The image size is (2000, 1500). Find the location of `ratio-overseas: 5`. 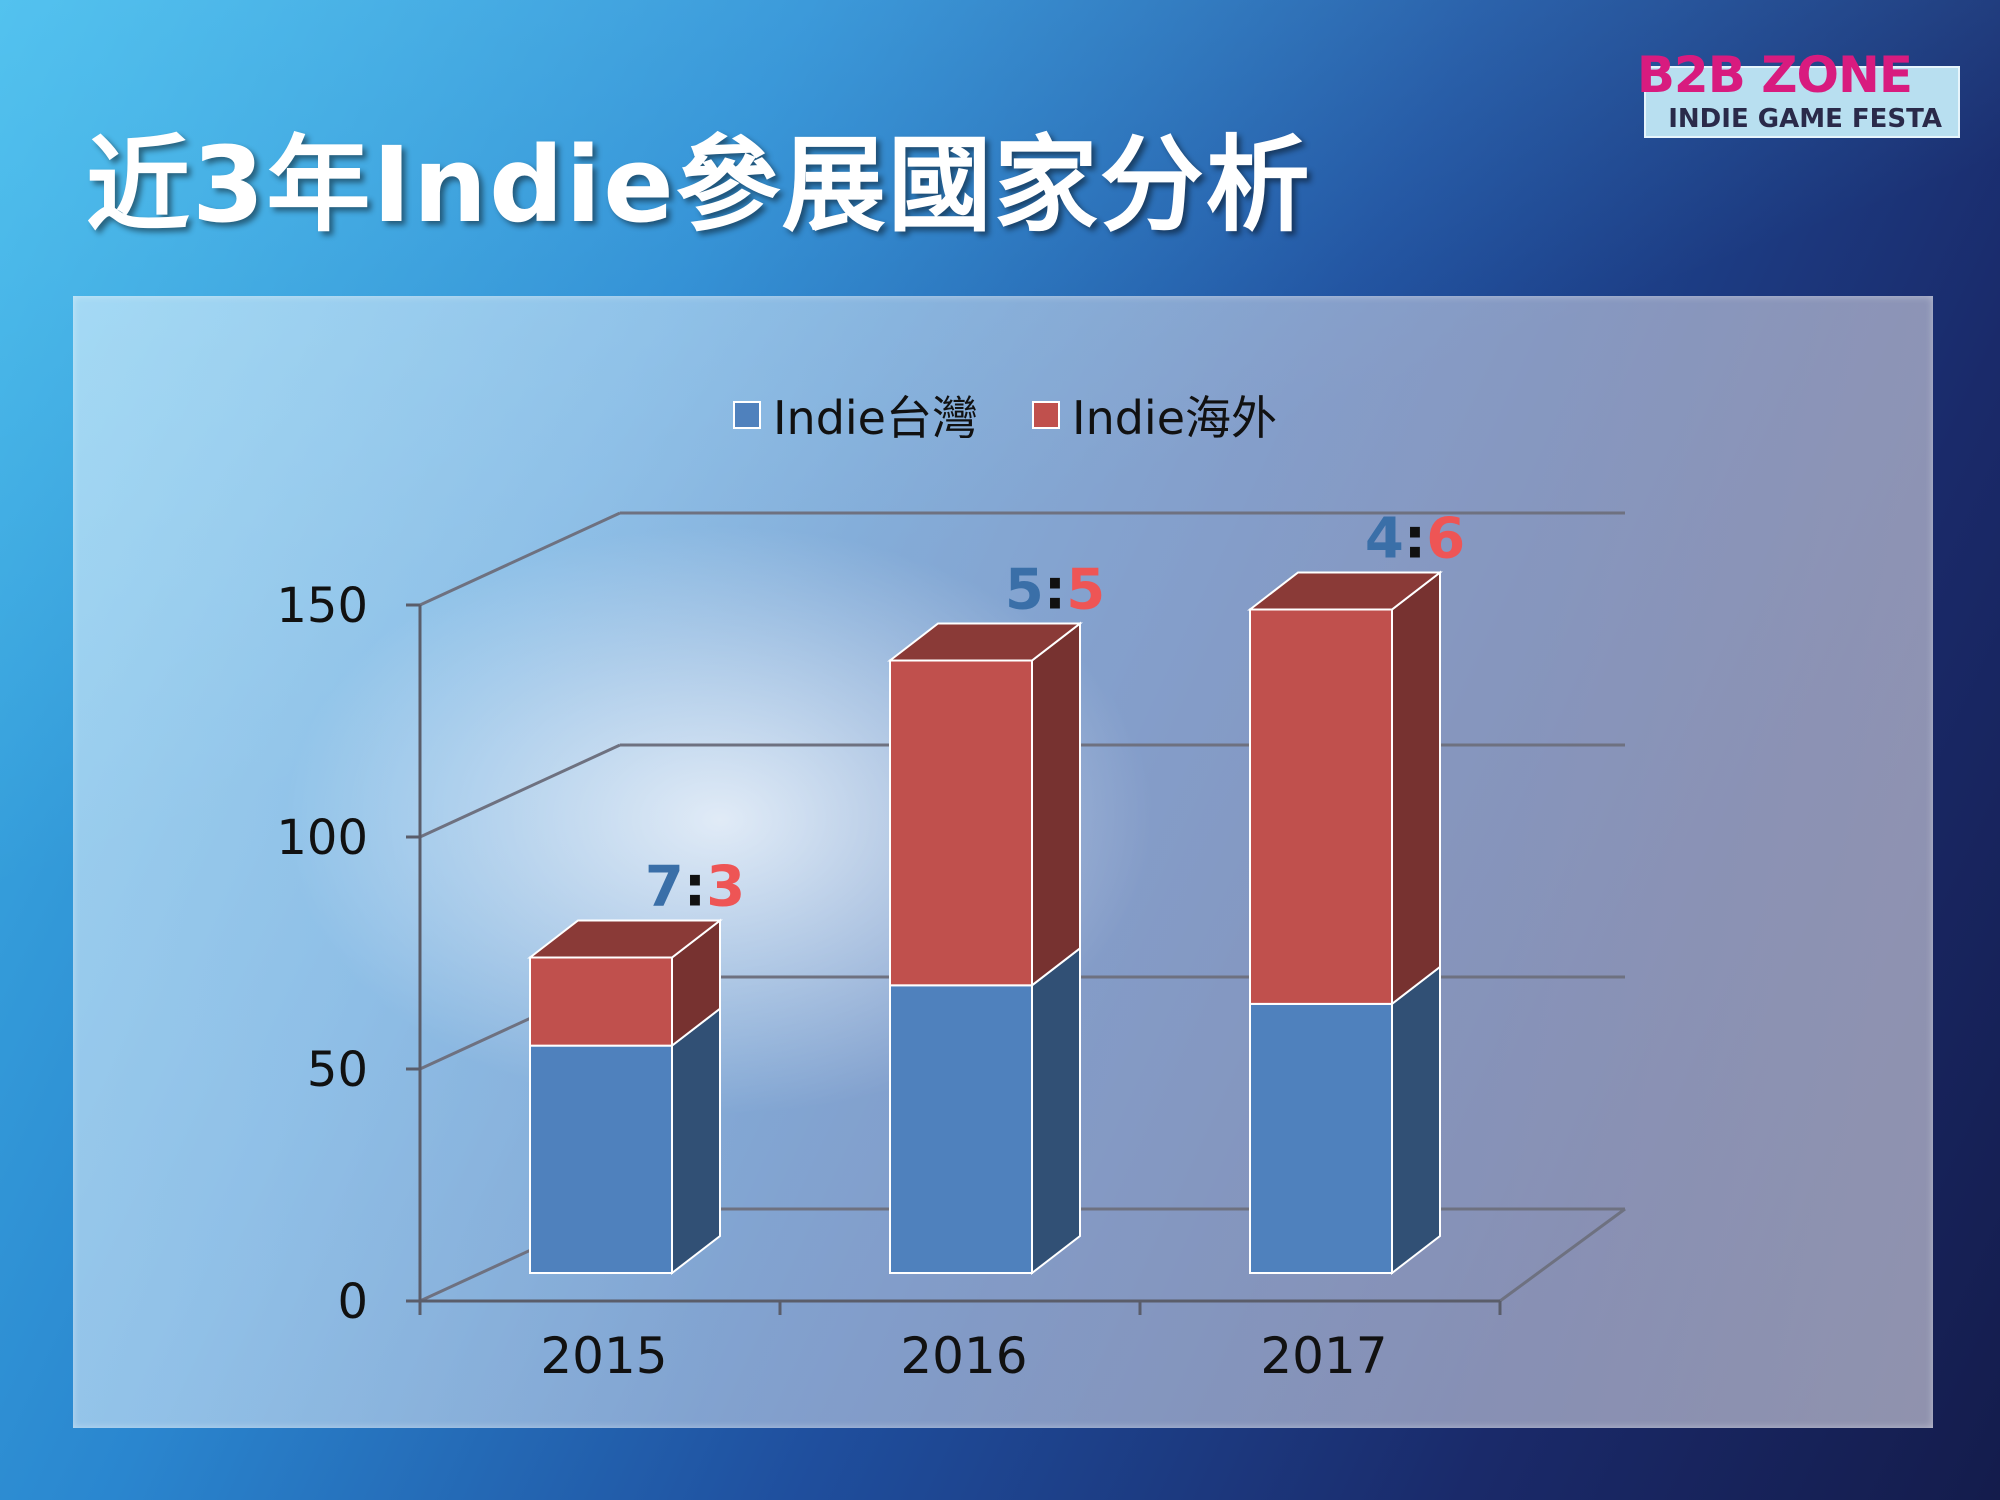

ratio-overseas: 5 is located at coordinates (1085, 590).